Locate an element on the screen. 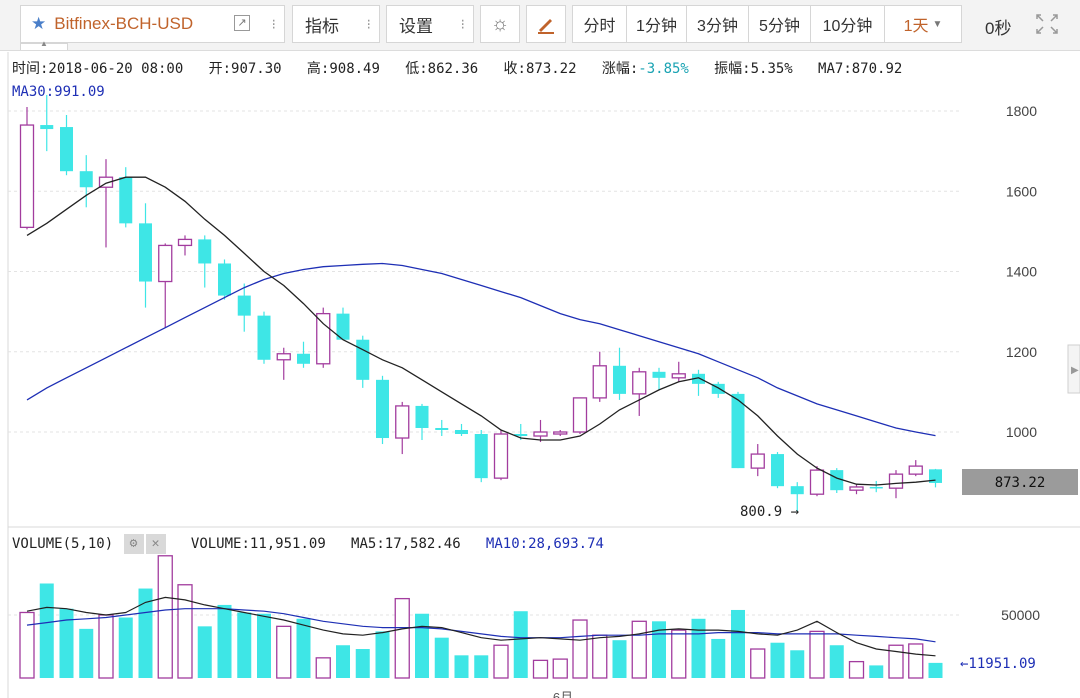 The image size is (1080, 698). interval-label: 分时 is located at coordinates (599, 26).